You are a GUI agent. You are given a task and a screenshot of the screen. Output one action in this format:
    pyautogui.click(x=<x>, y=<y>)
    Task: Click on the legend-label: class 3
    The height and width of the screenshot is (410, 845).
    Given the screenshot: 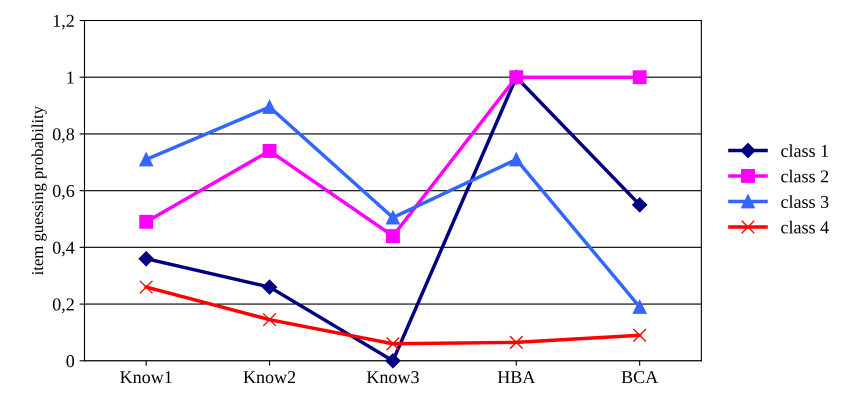 What is the action you would take?
    pyautogui.click(x=804, y=201)
    